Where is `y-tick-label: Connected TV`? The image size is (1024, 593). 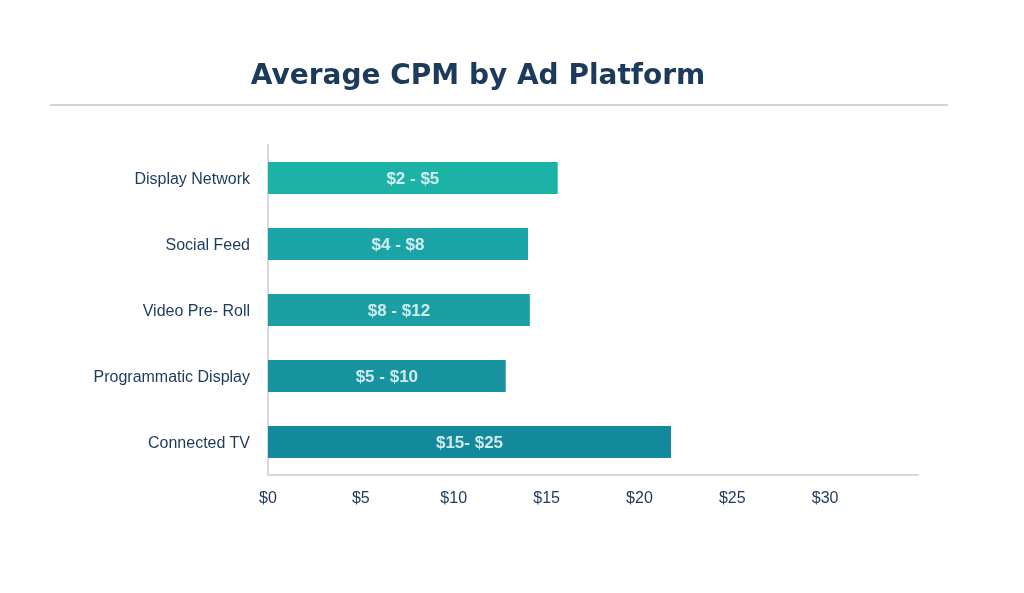
y-tick-label: Connected TV is located at coordinates (199, 442).